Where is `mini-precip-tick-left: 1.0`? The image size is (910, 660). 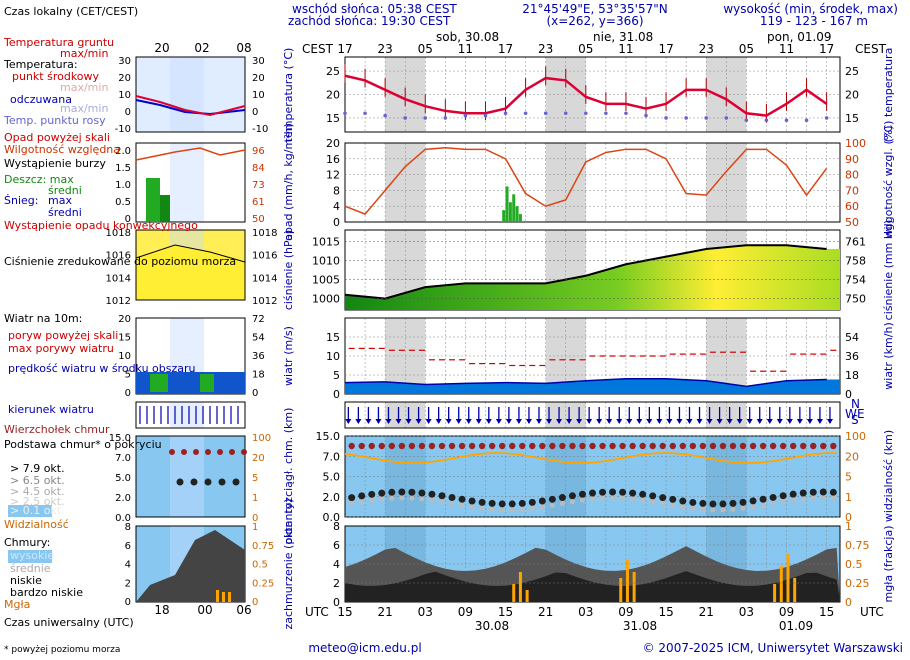
mini-precip-tick-left: 1.0 is located at coordinates (123, 185).